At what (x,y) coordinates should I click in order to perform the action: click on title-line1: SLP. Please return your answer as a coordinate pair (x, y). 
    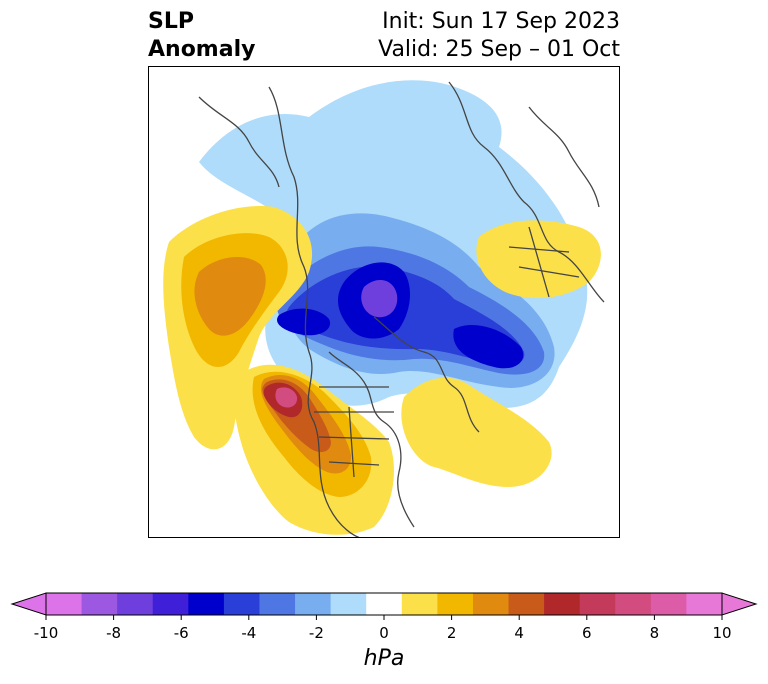
    Looking at the image, I should click on (171, 21).